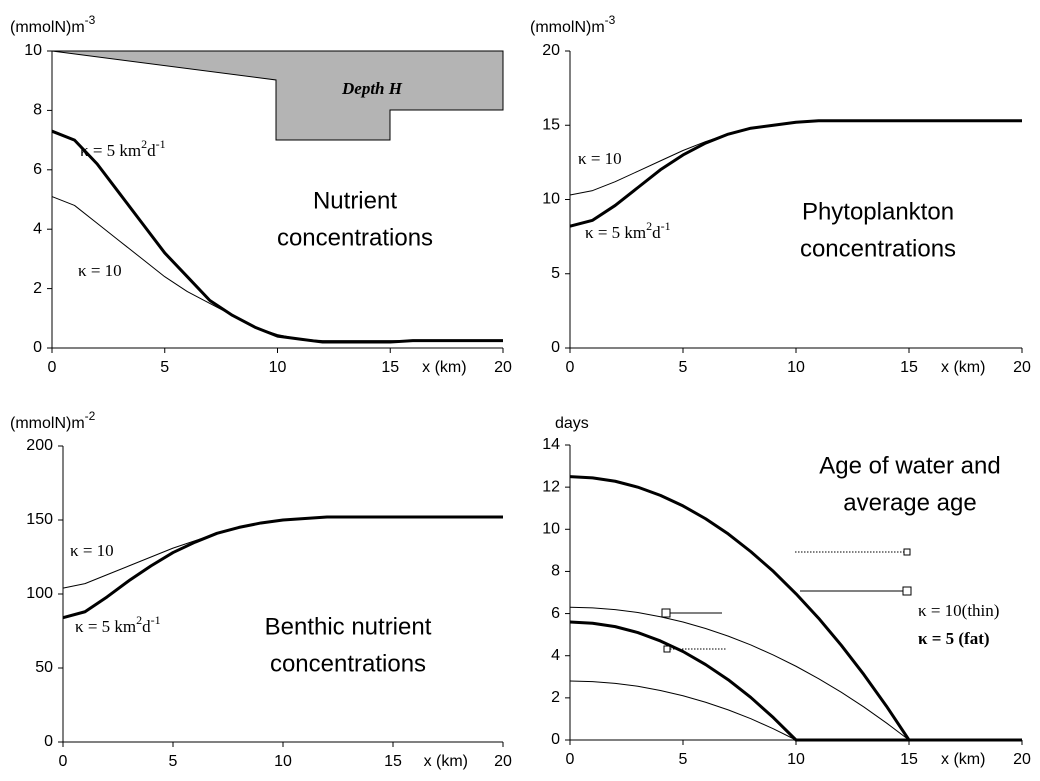 This screenshot has height=781, width=1040. I want to click on connectors, so click(786, 600).